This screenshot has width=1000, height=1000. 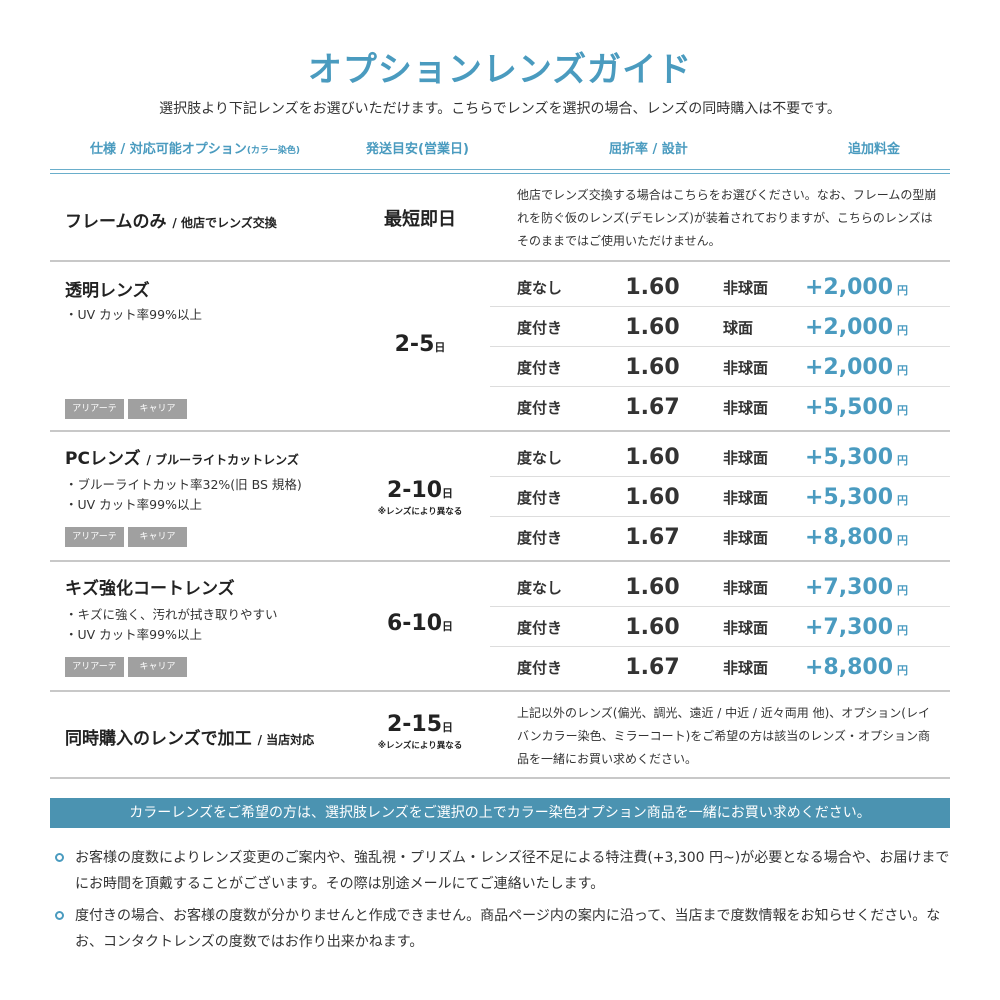 I want to click on price-row: 度なし 1.60 非球面 +7,300 円, so click(x=720, y=587).